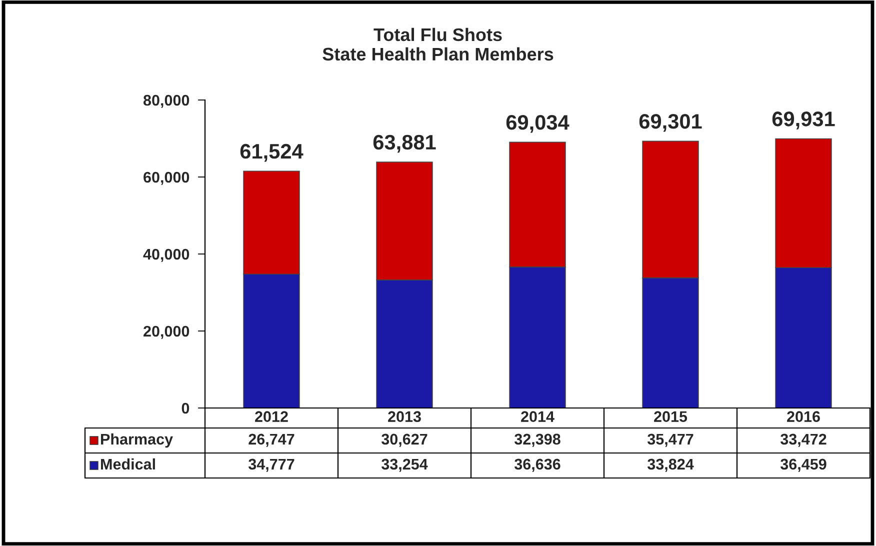  I want to click on x-tick-label: 2015, so click(671, 416).